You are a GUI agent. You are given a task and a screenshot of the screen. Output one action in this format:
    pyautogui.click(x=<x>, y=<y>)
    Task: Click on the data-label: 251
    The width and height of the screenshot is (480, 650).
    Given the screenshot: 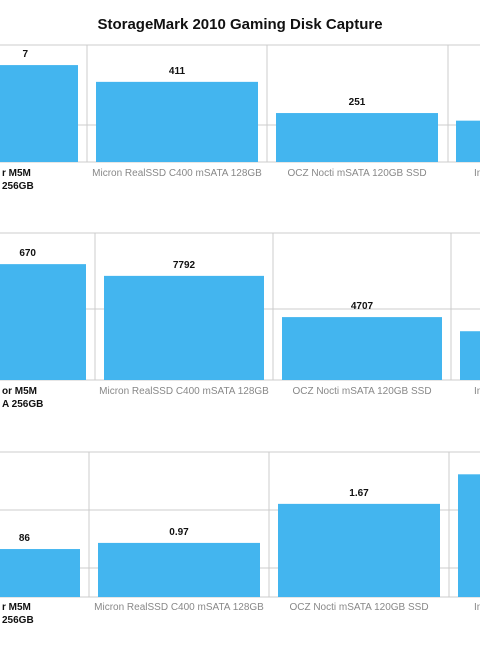 What is the action you would take?
    pyautogui.click(x=357, y=102)
    